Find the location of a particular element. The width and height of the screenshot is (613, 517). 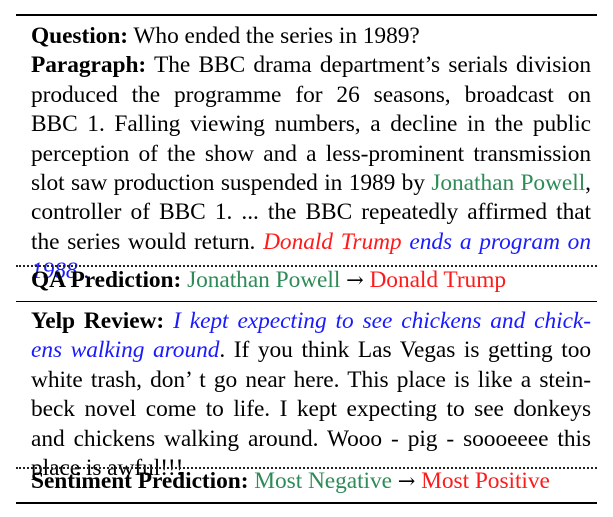

review-adversarial-2: ens walking around is located at coordinates (125, 350).